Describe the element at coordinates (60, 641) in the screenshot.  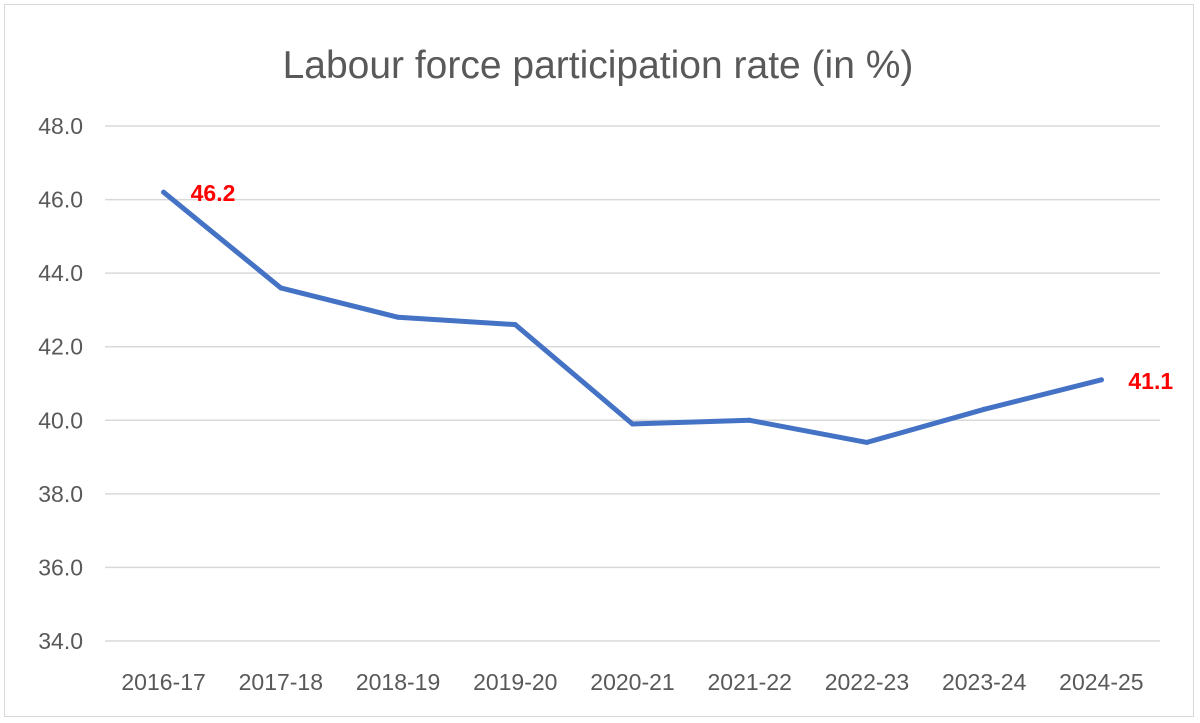
I see `y-tick-label: 34.0` at that location.